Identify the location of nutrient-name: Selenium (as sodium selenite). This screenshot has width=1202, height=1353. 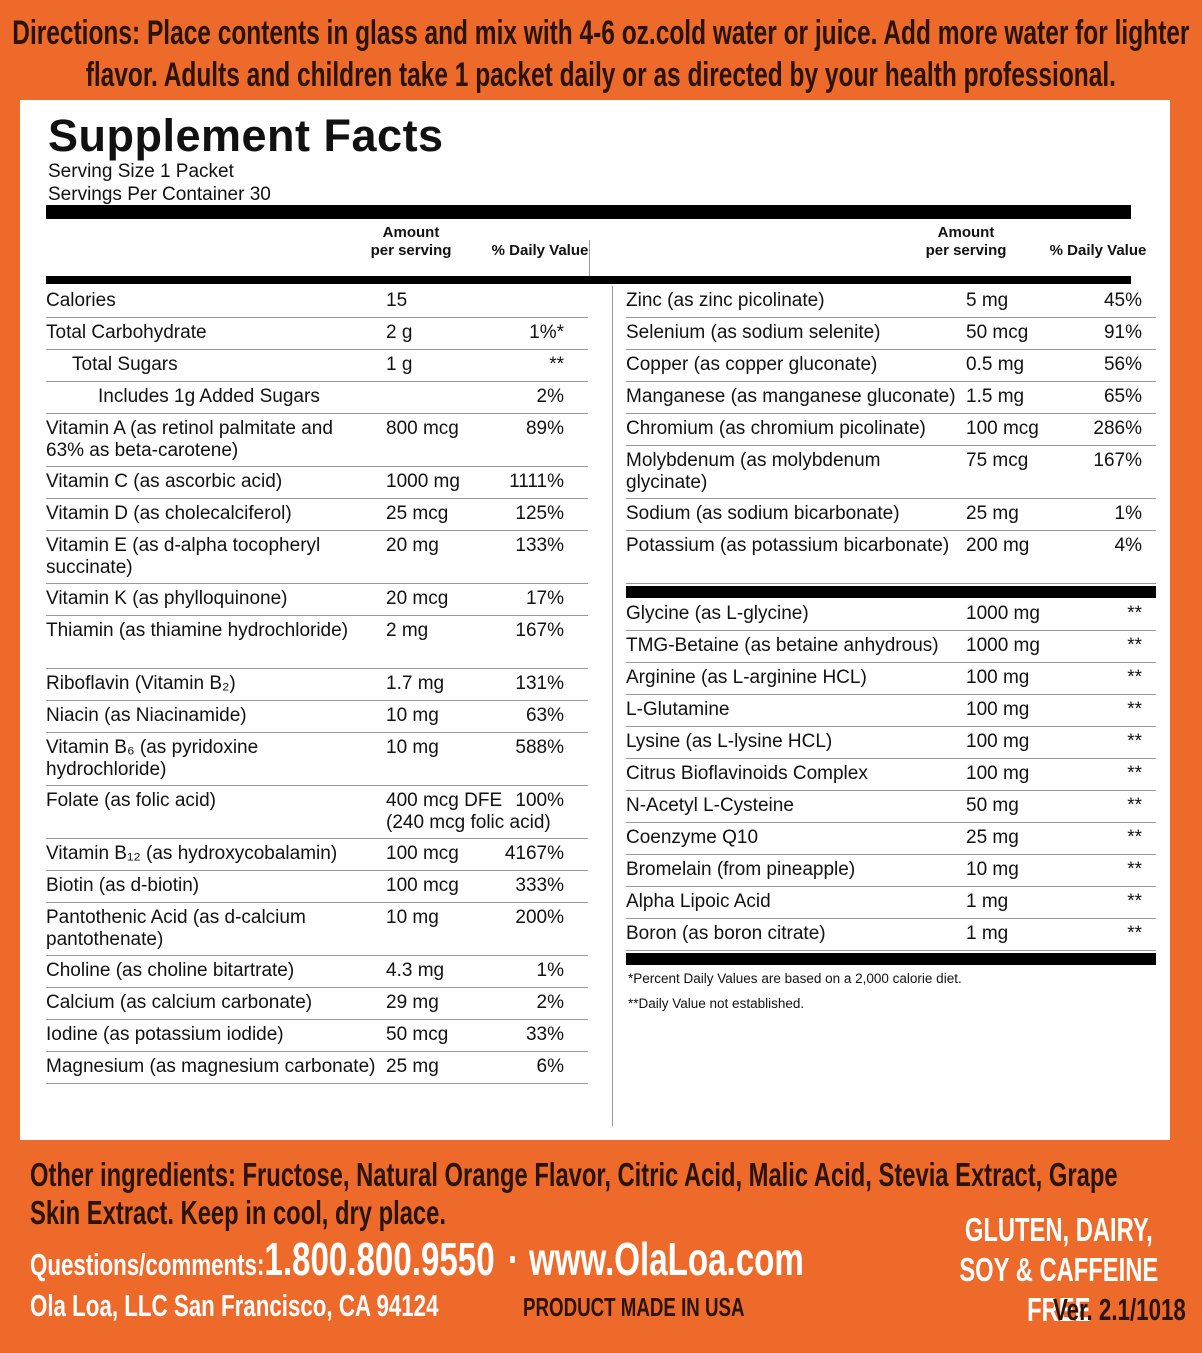
(753, 332).